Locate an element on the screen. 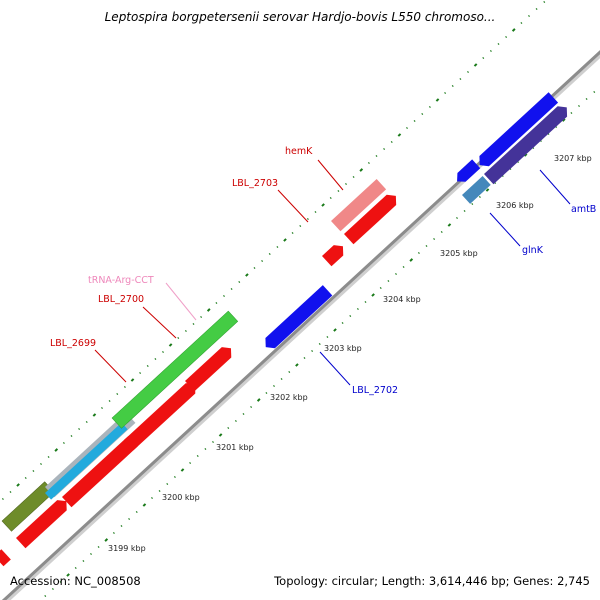 Image resolution: width=600 pixels, height=600 pixels. gene-darkblue-amtB is located at coordinates (528, 143).